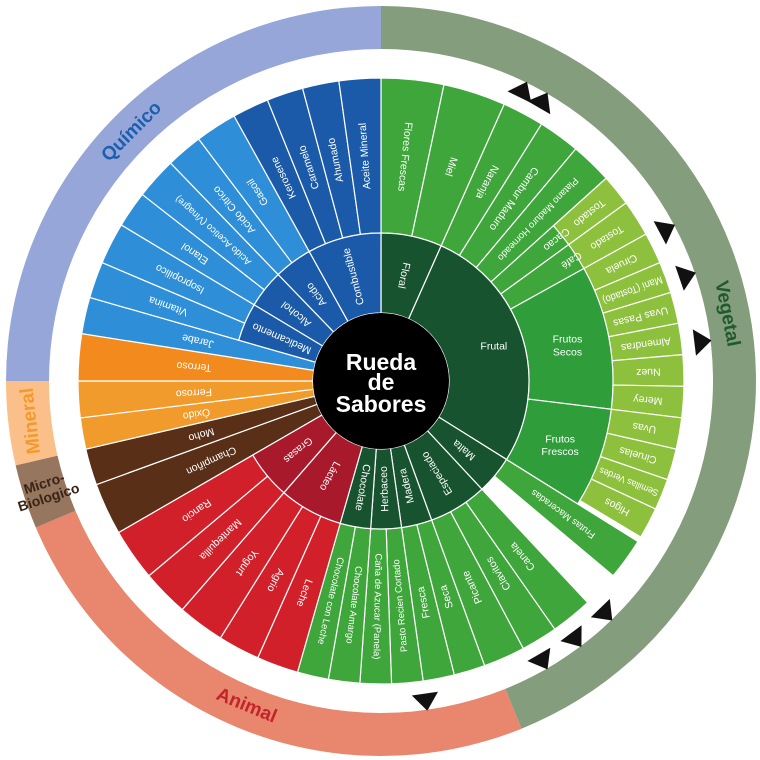 This screenshot has width=760, height=760. Describe the element at coordinates (559, 386) in the screenshot. I see `mid-flavor-sectors` at that location.